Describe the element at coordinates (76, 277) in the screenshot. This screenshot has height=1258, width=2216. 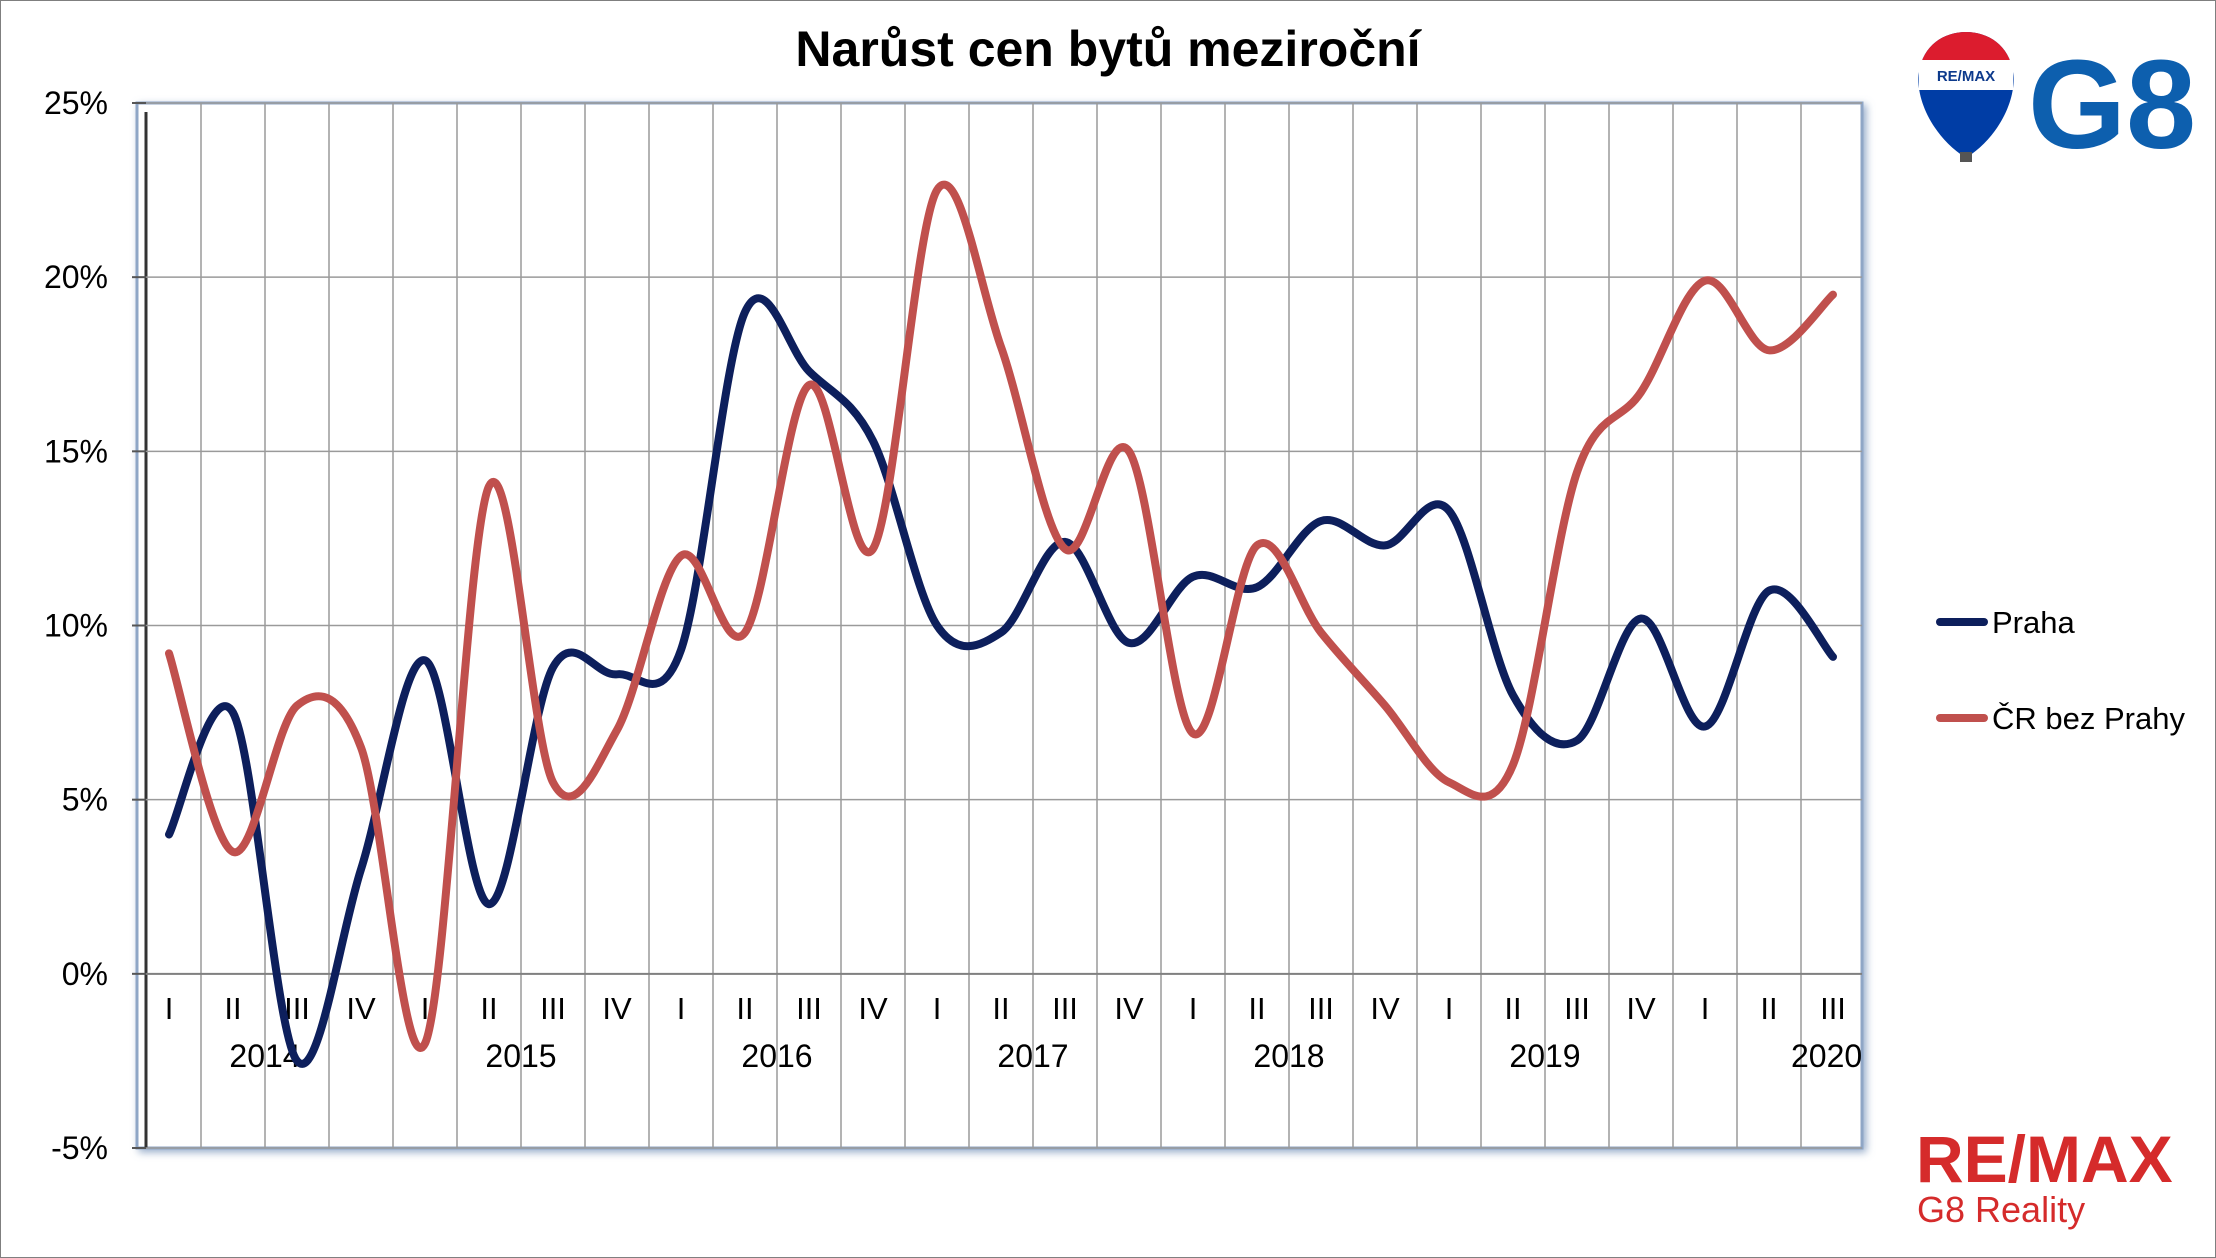
I see `y-tick-label: 20%` at that location.